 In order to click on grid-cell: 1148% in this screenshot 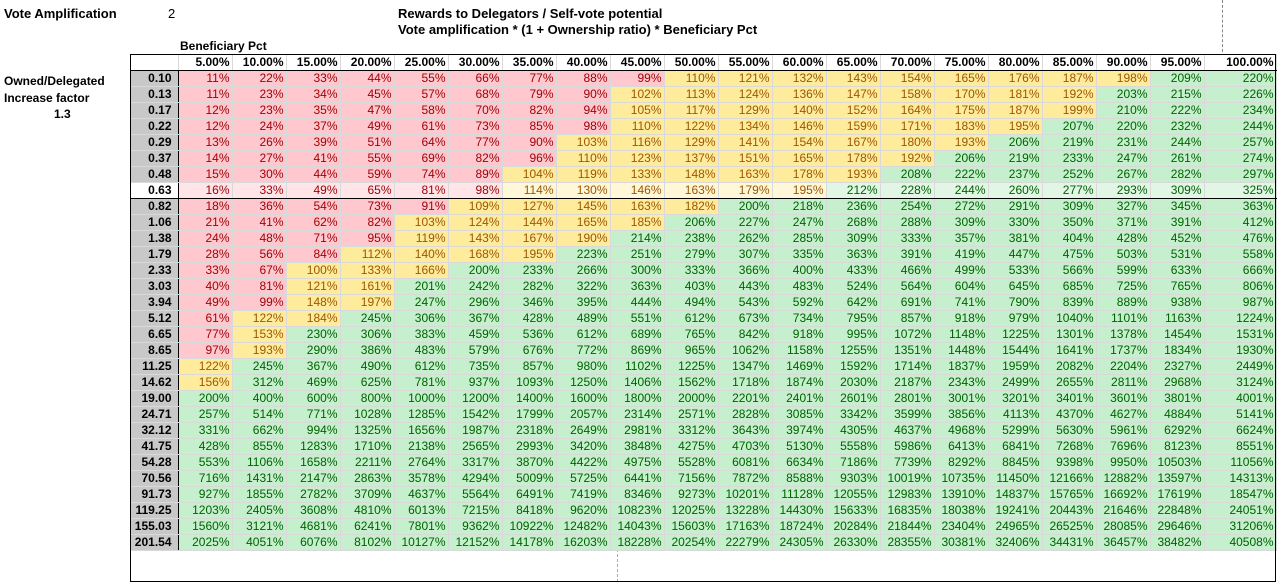, I will do `click(961, 334)`.